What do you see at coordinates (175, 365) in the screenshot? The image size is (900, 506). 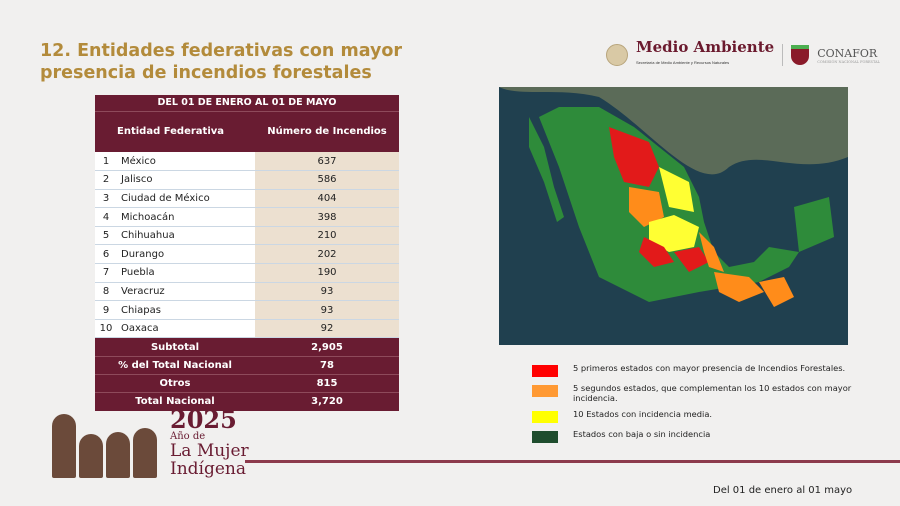 I see `summary-label: % del Total Nacional` at bounding box center [175, 365].